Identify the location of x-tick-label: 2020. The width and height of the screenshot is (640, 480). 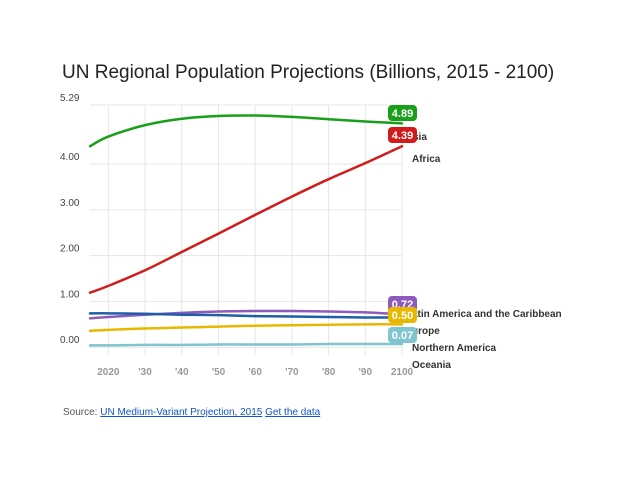
(108, 372).